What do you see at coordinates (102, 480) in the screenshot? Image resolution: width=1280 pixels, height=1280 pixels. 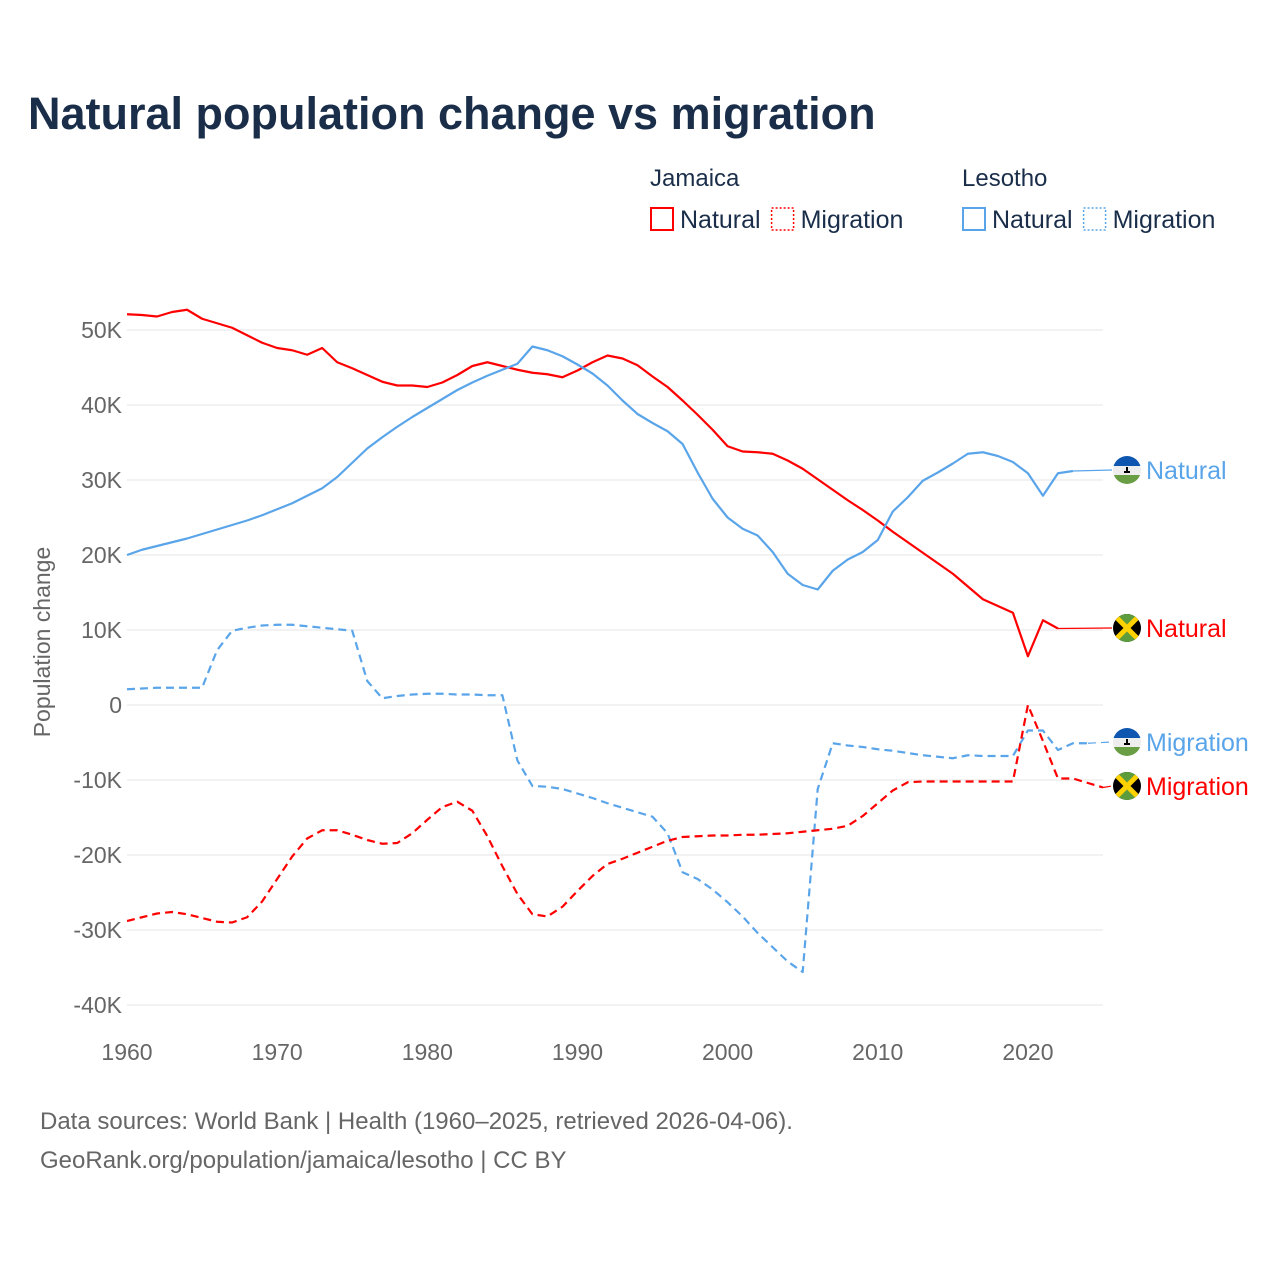 I see `y-tick-label: 30K` at bounding box center [102, 480].